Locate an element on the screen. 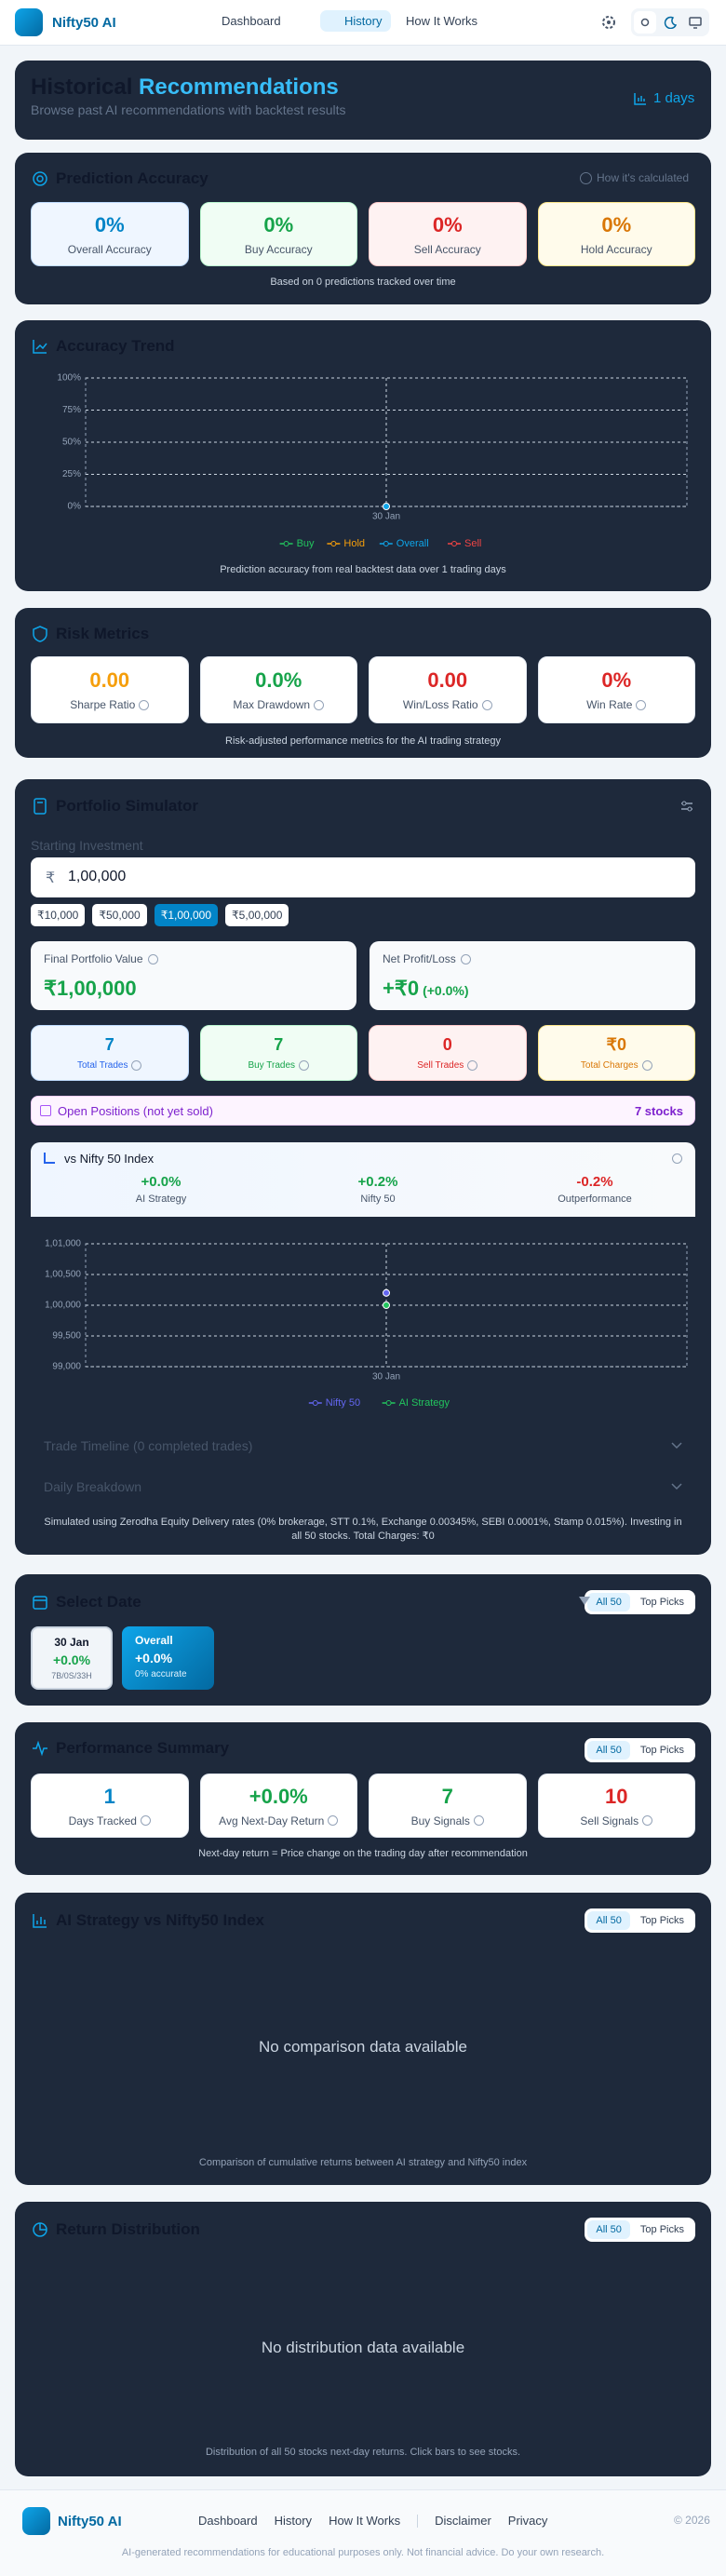 The height and width of the screenshot is (2576, 726). tile: 0.00 Sharpe Ratio is located at coordinates (110, 689).